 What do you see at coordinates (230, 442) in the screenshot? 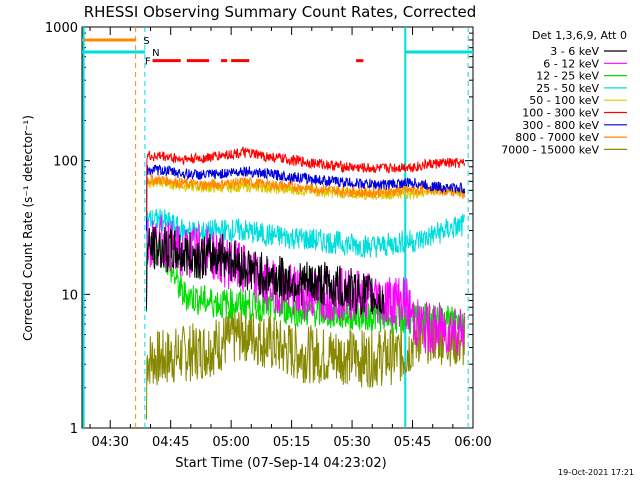
I see `x-tick-label: 05:00` at bounding box center [230, 442].